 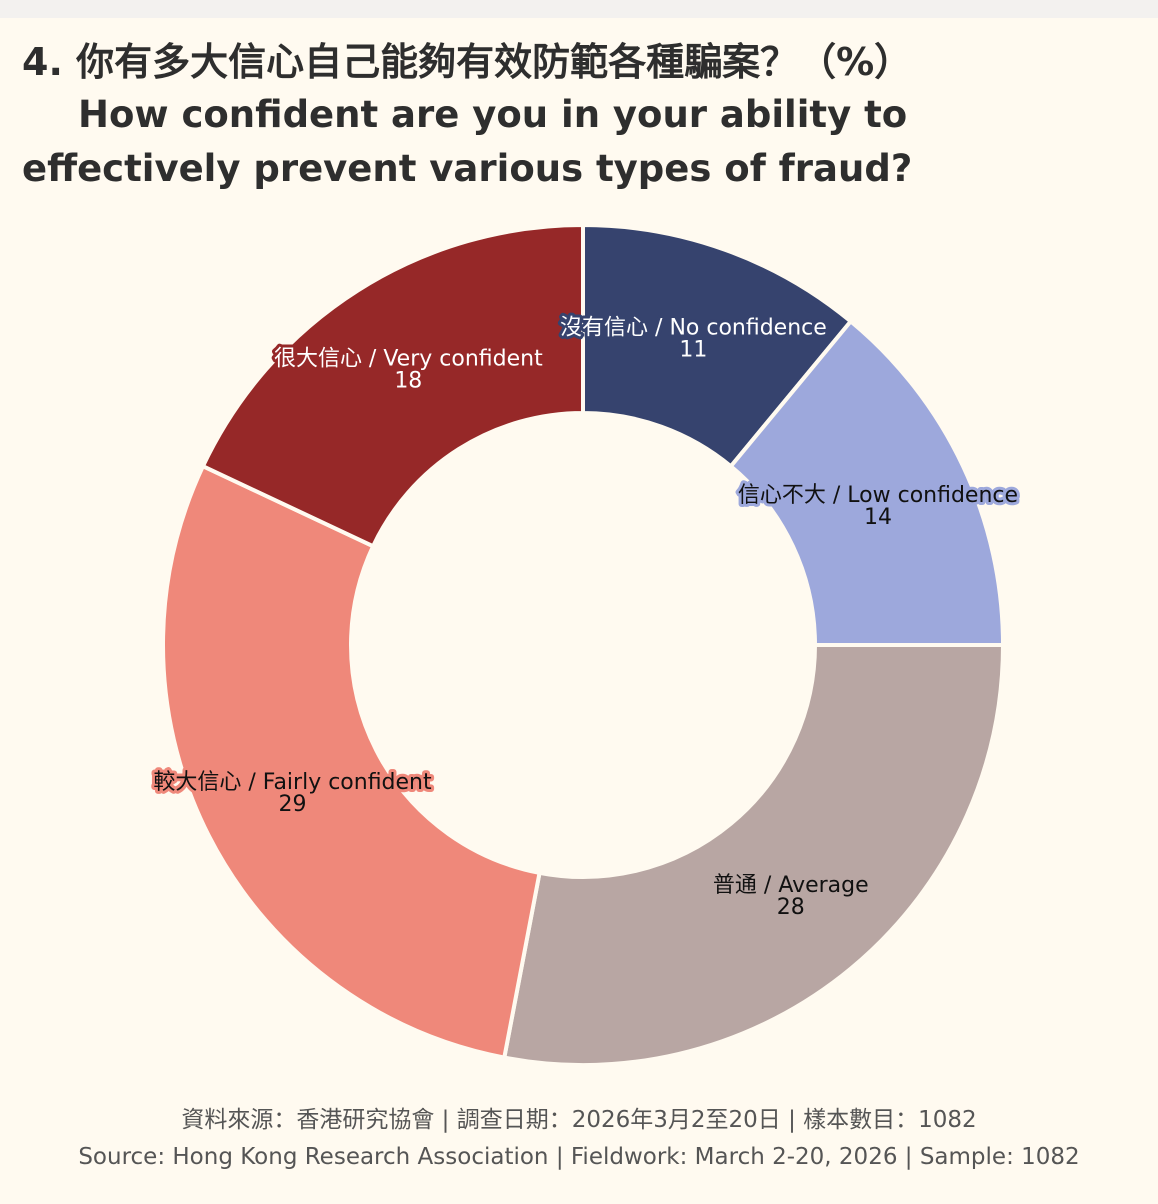 What do you see at coordinates (293, 804) in the screenshot?
I see `slice-label-value: 29` at bounding box center [293, 804].